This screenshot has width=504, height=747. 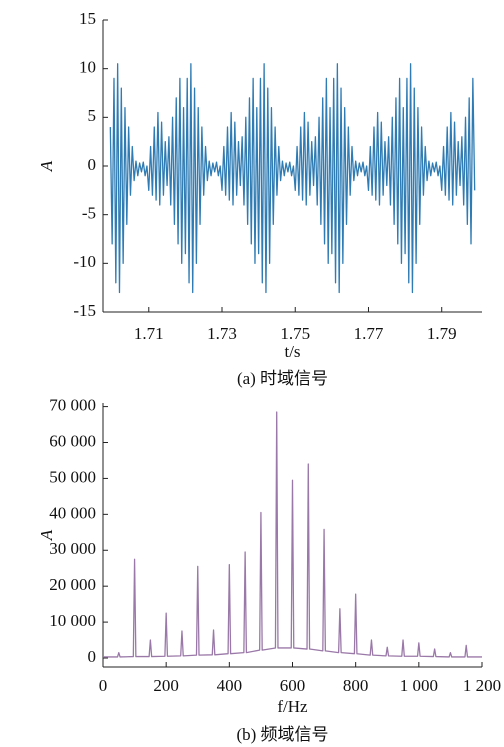 What do you see at coordinates (72, 404) in the screenshot?
I see `y-tick-label: 70 000` at bounding box center [72, 404].